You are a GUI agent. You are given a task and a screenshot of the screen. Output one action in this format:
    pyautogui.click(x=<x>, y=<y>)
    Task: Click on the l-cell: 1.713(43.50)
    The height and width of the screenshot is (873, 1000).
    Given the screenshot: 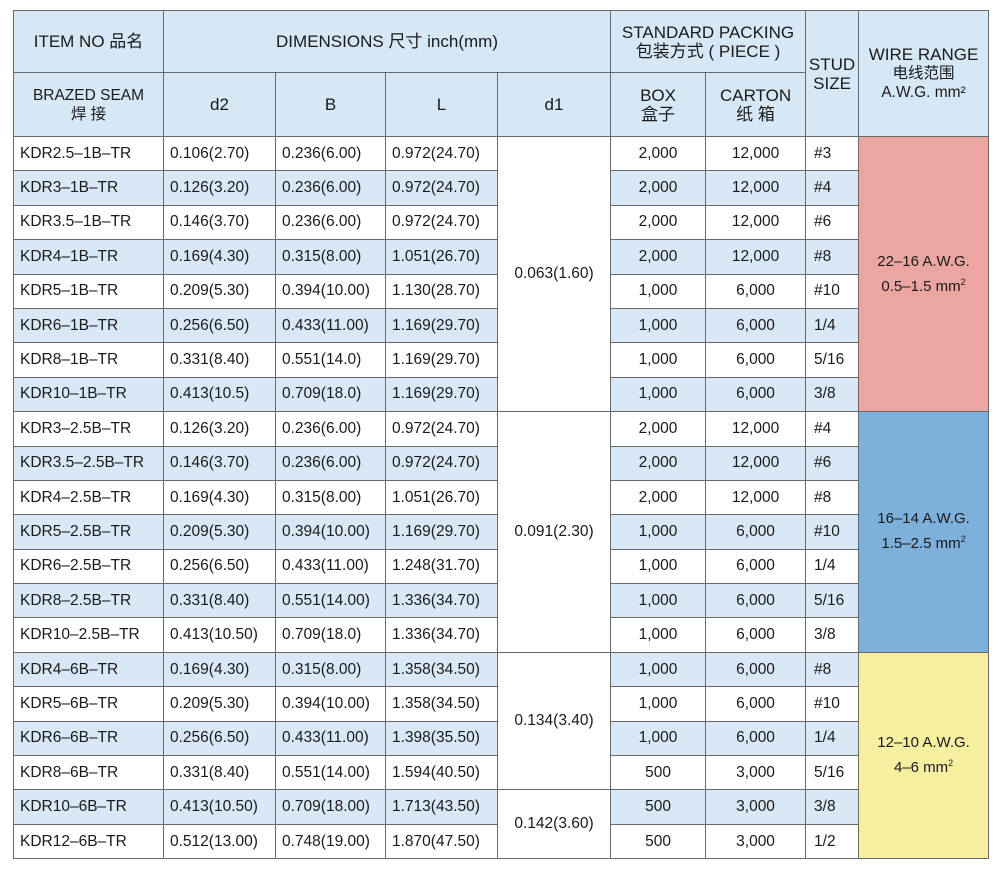 What is the action you would take?
    pyautogui.click(x=441, y=807)
    